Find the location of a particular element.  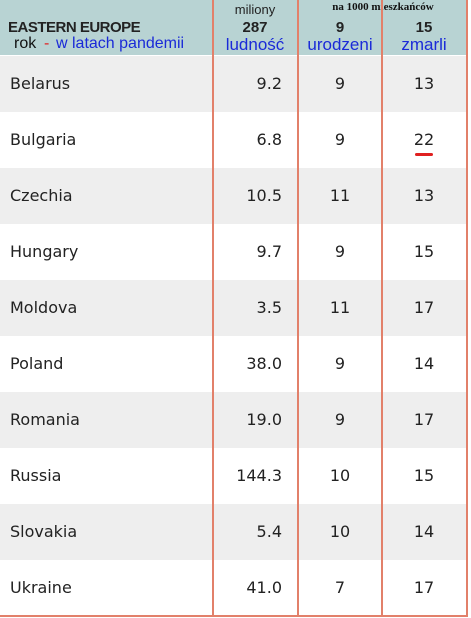

country-name: Romania is located at coordinates (45, 419).